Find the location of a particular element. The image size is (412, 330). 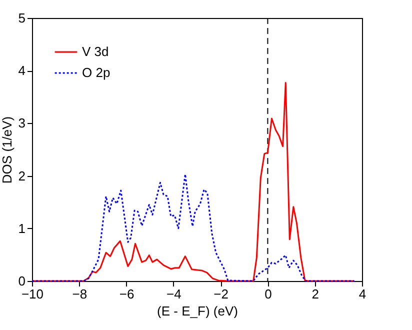

x-tick-label: 0 is located at coordinates (268, 294).